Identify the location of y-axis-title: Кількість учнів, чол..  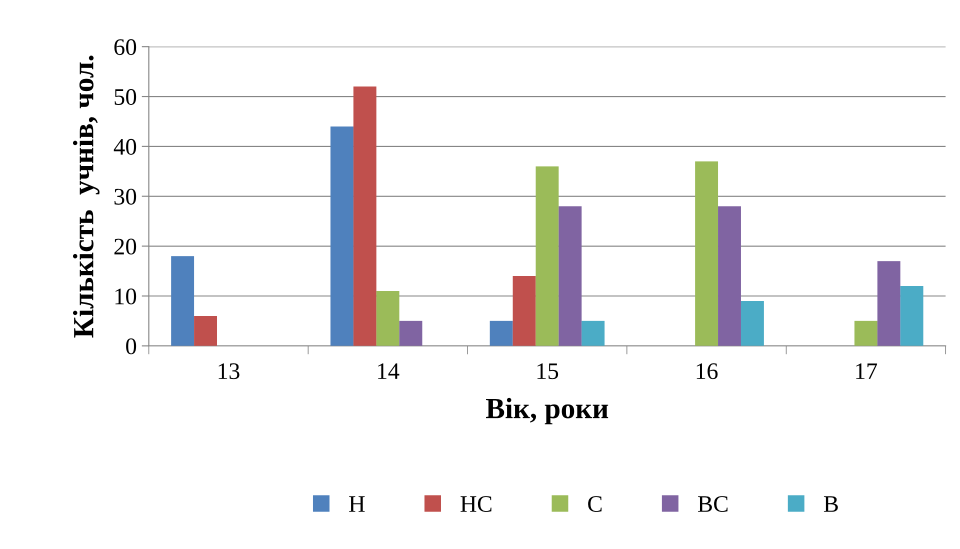
(86, 197).